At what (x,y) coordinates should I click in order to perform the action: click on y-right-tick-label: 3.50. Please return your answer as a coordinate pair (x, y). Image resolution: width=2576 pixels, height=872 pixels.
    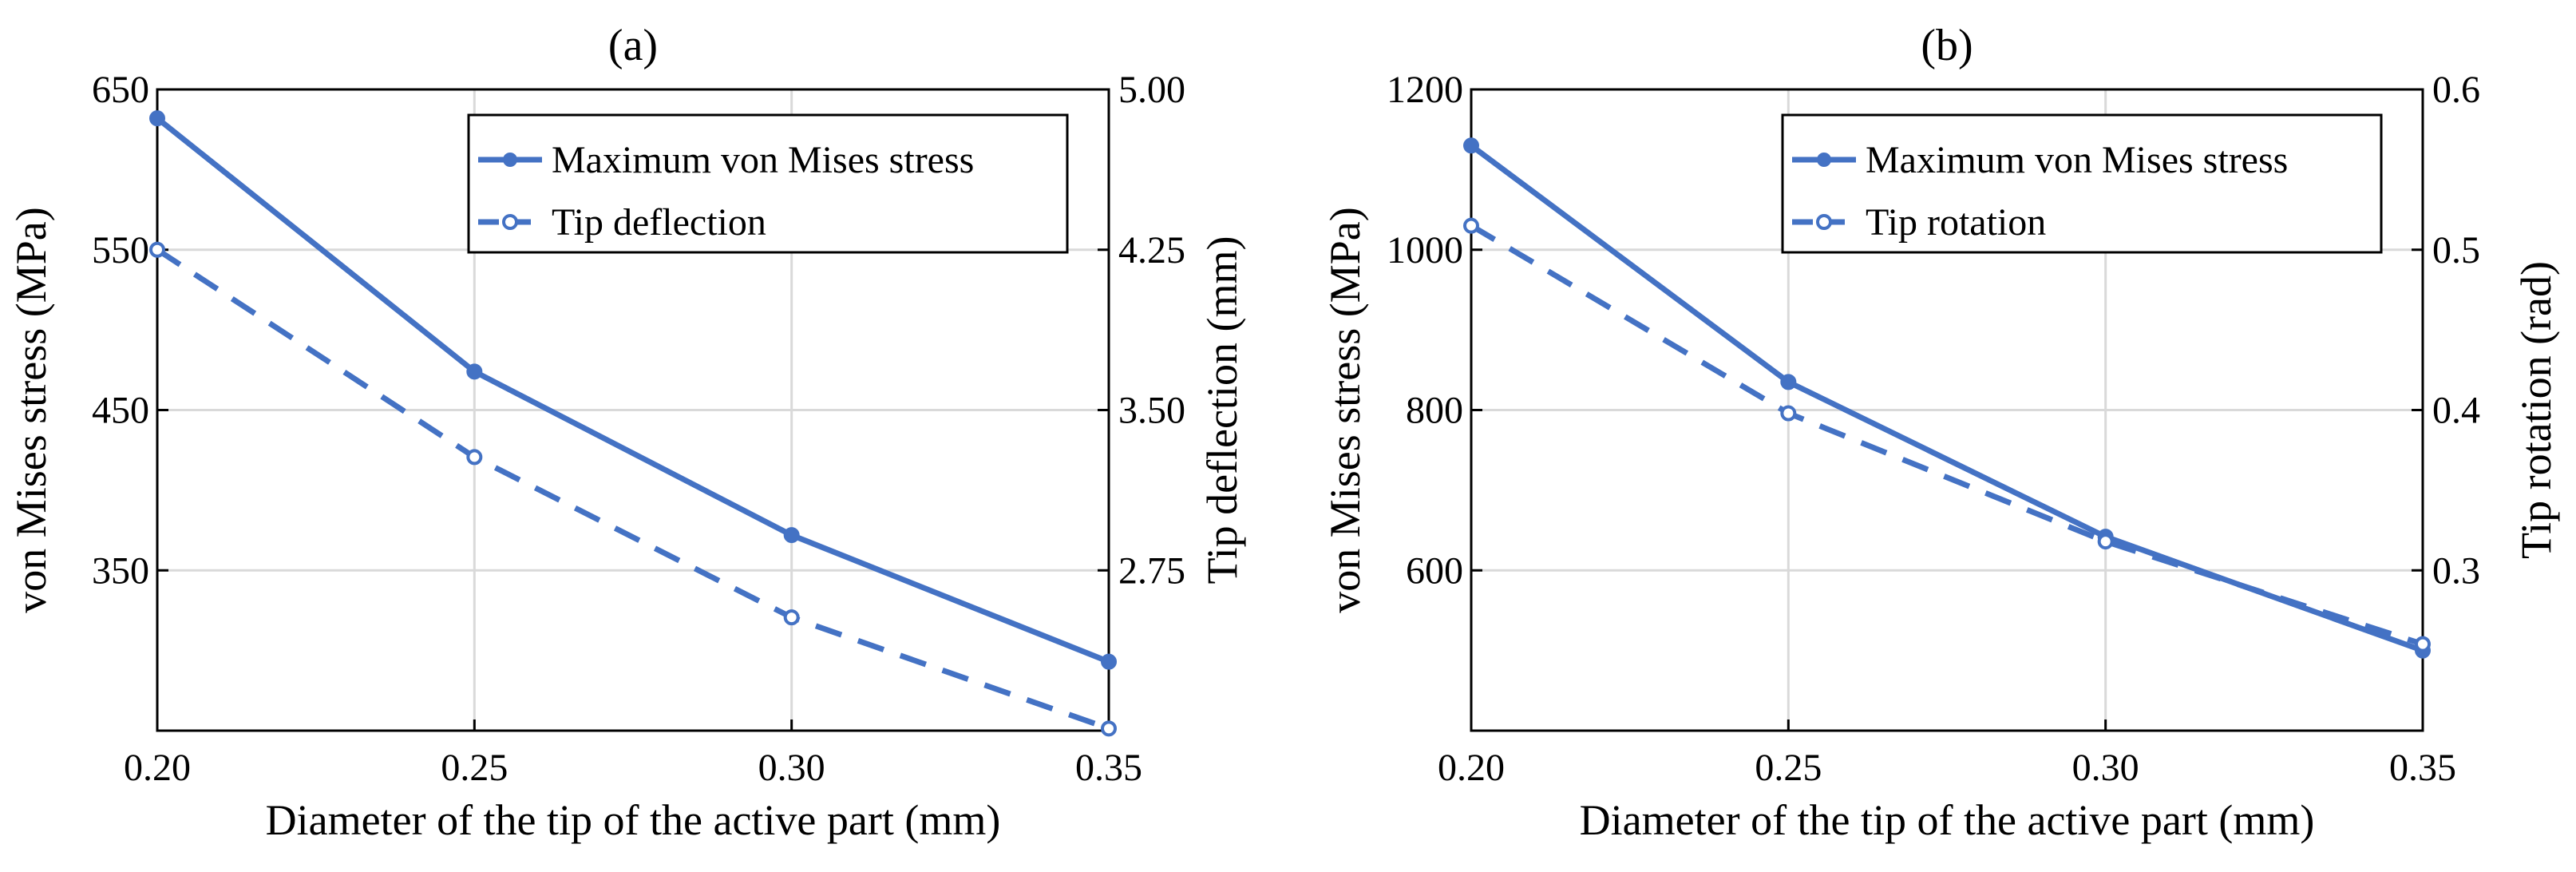
    Looking at the image, I should click on (1151, 411).